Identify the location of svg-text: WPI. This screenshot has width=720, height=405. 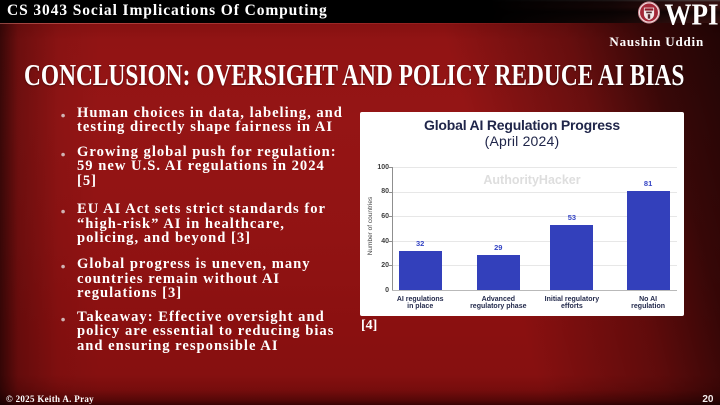
(692, 13).